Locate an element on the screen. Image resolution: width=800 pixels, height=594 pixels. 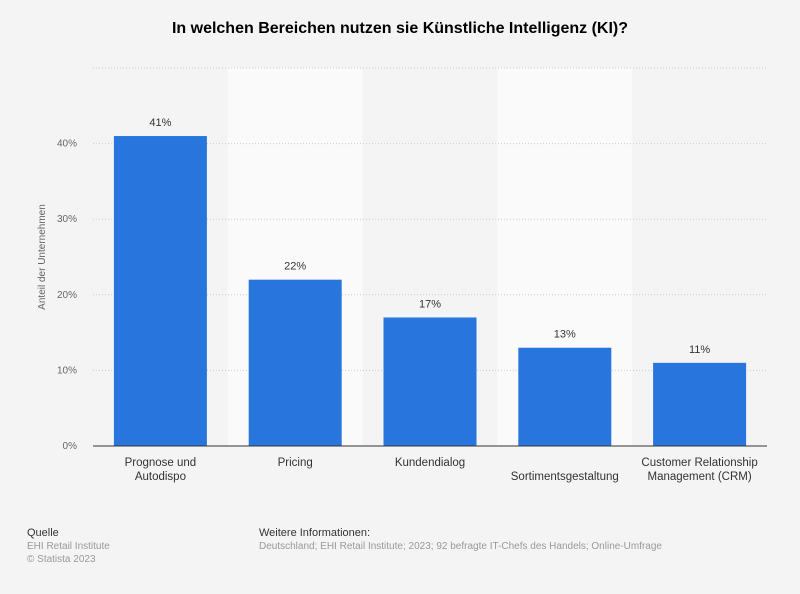
y-tick-label: 20% is located at coordinates (67, 295).